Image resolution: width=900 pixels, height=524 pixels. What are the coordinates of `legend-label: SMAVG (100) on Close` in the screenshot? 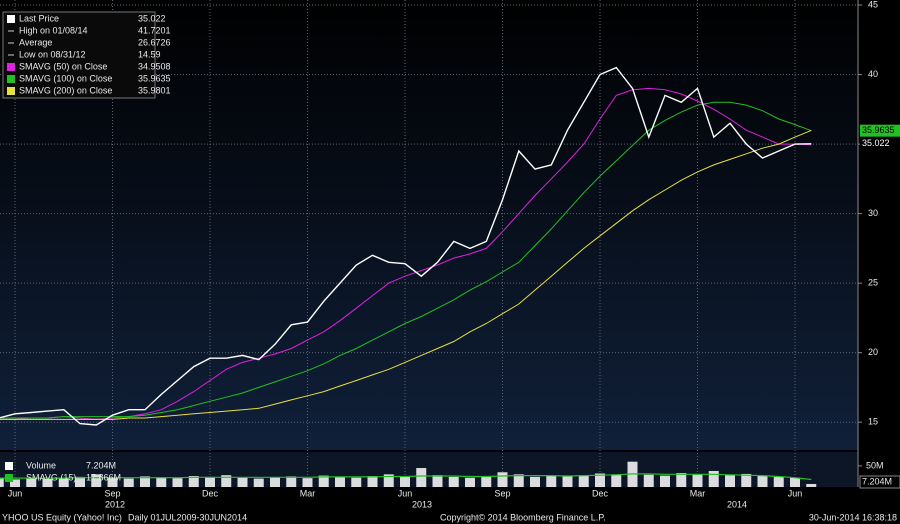 It's located at (65, 78).